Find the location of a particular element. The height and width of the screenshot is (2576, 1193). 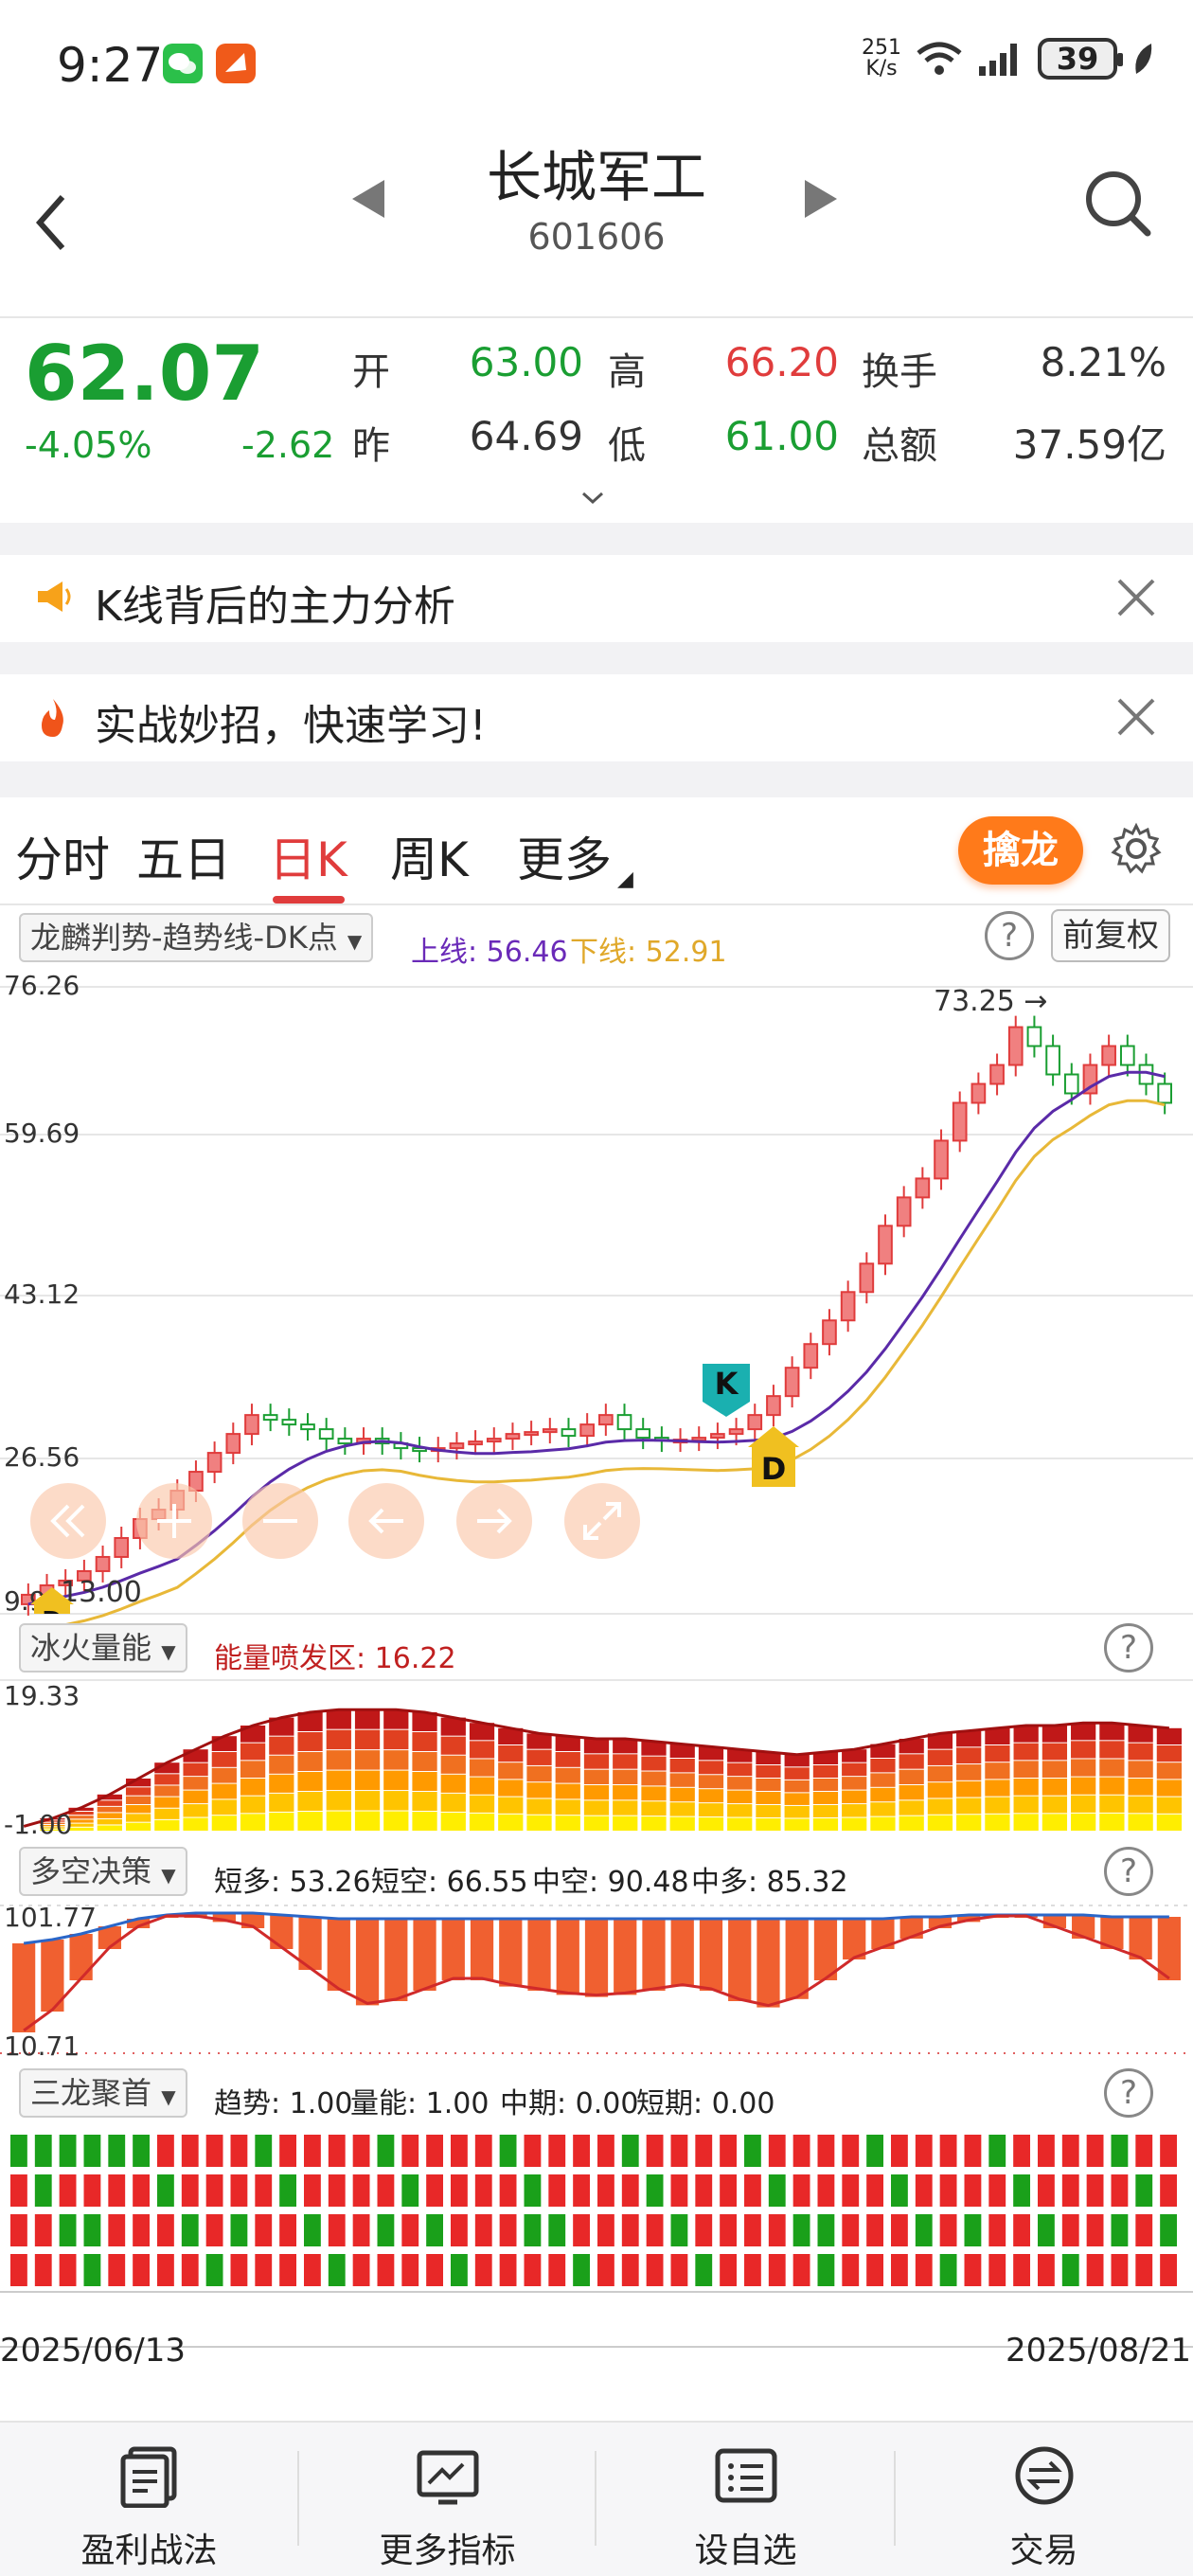

scroll-right-button is located at coordinates (494, 1521).